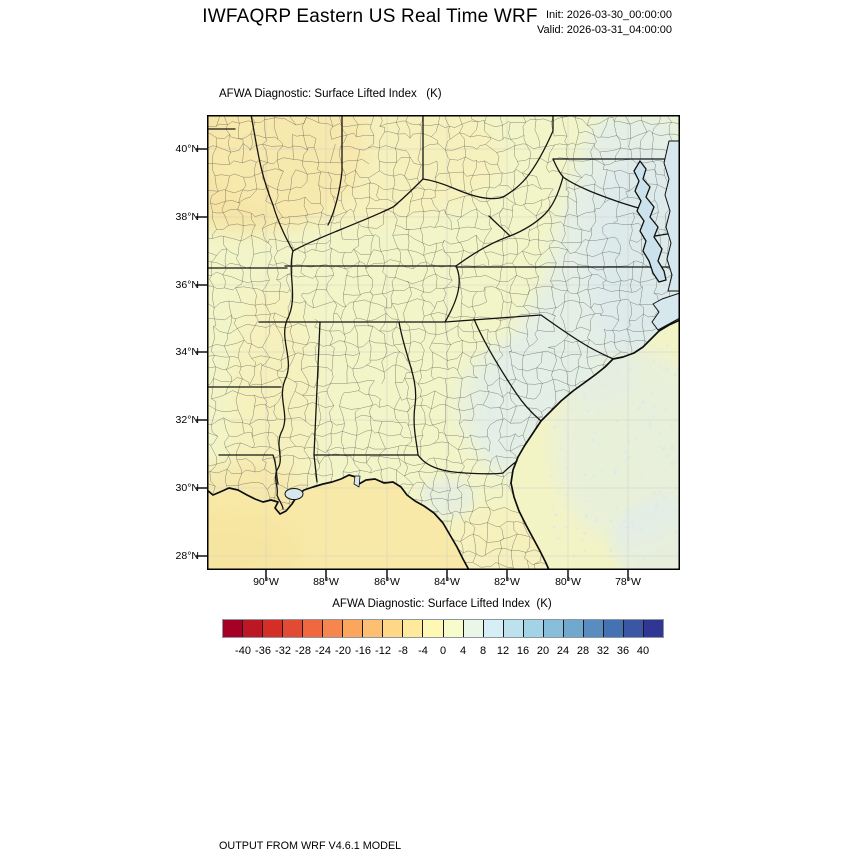 The height and width of the screenshot is (850, 850). I want to click on pamlico-sound, so click(665, 311).